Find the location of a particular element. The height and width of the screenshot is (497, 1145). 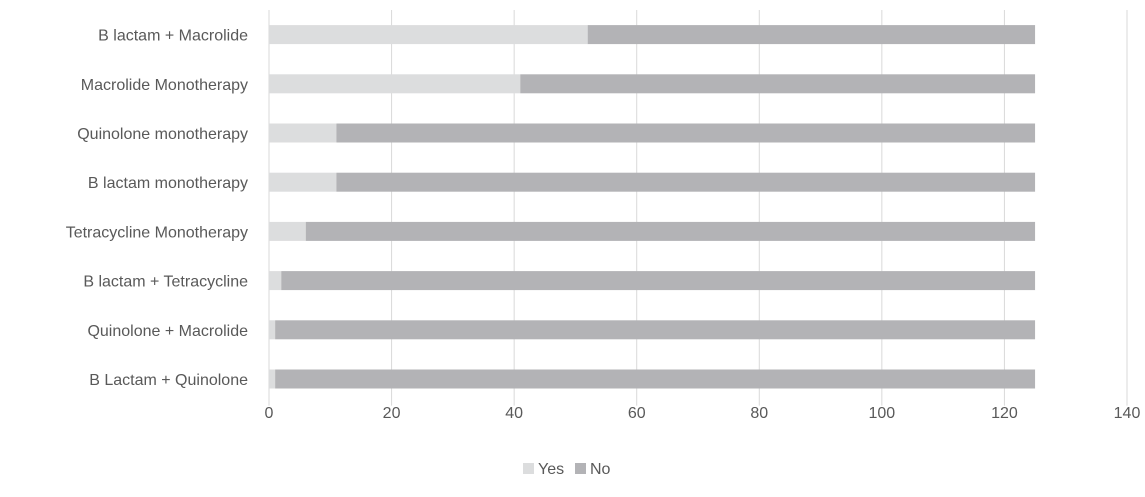

x-tick-label: 60 is located at coordinates (637, 413).